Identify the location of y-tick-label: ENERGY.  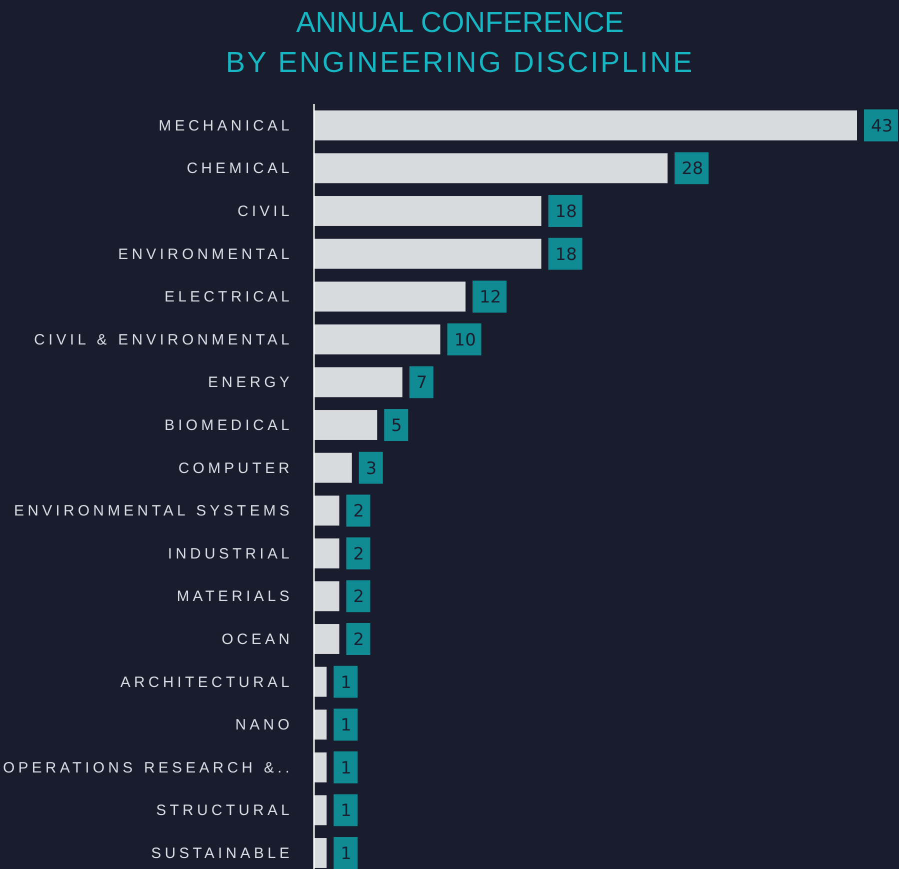
(250, 383).